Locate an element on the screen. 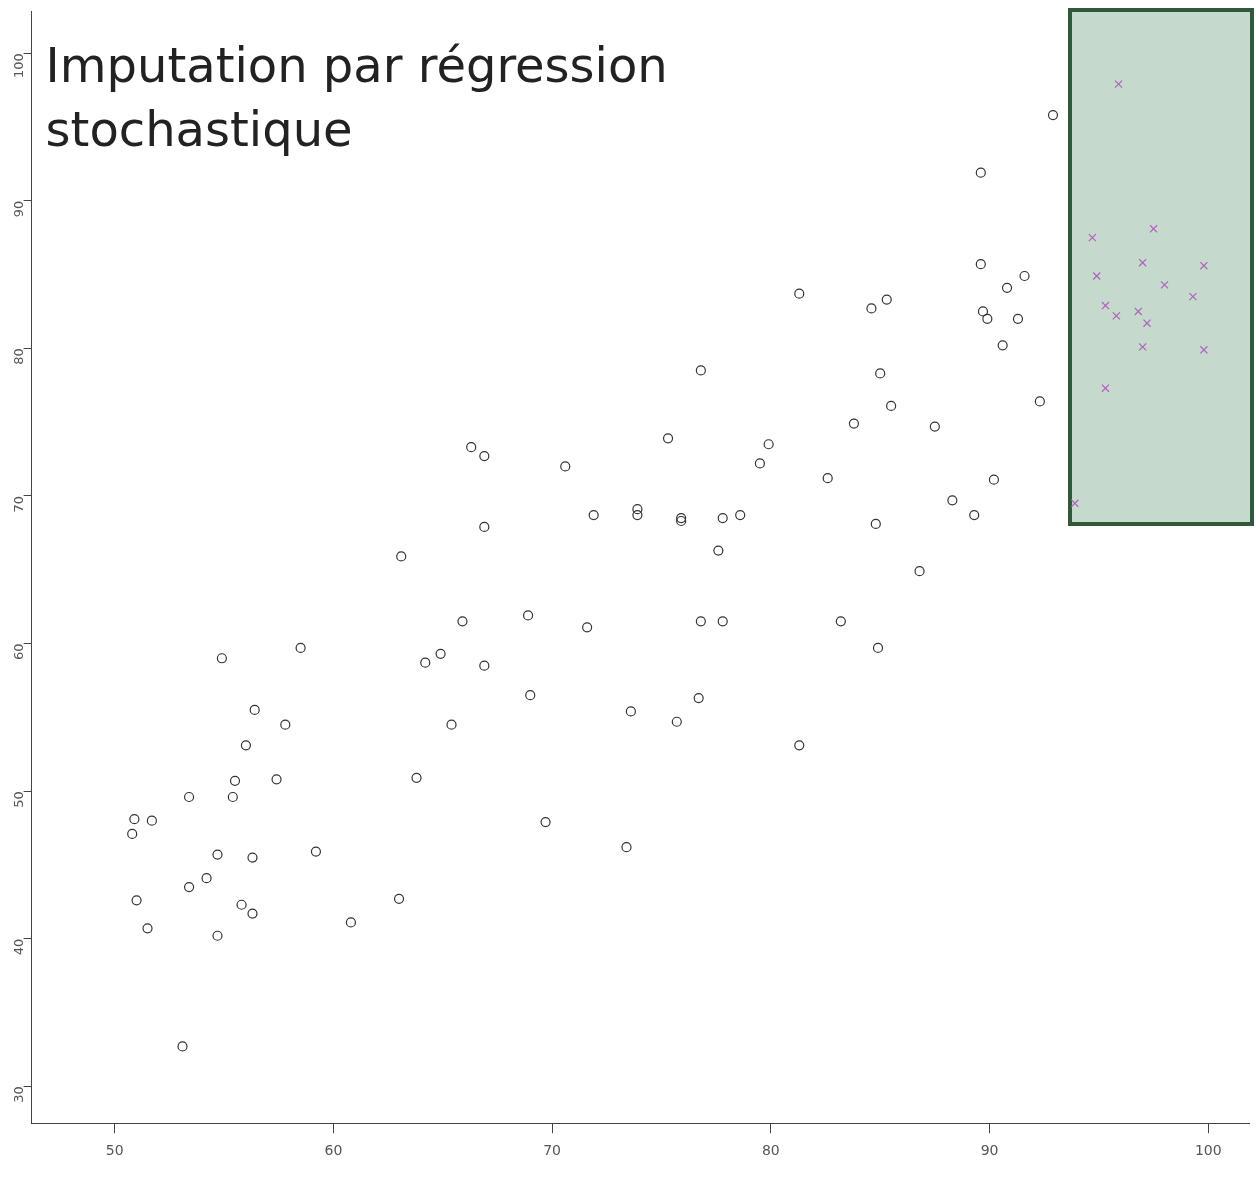  y-tick-label: 30 is located at coordinates (18, 1094).